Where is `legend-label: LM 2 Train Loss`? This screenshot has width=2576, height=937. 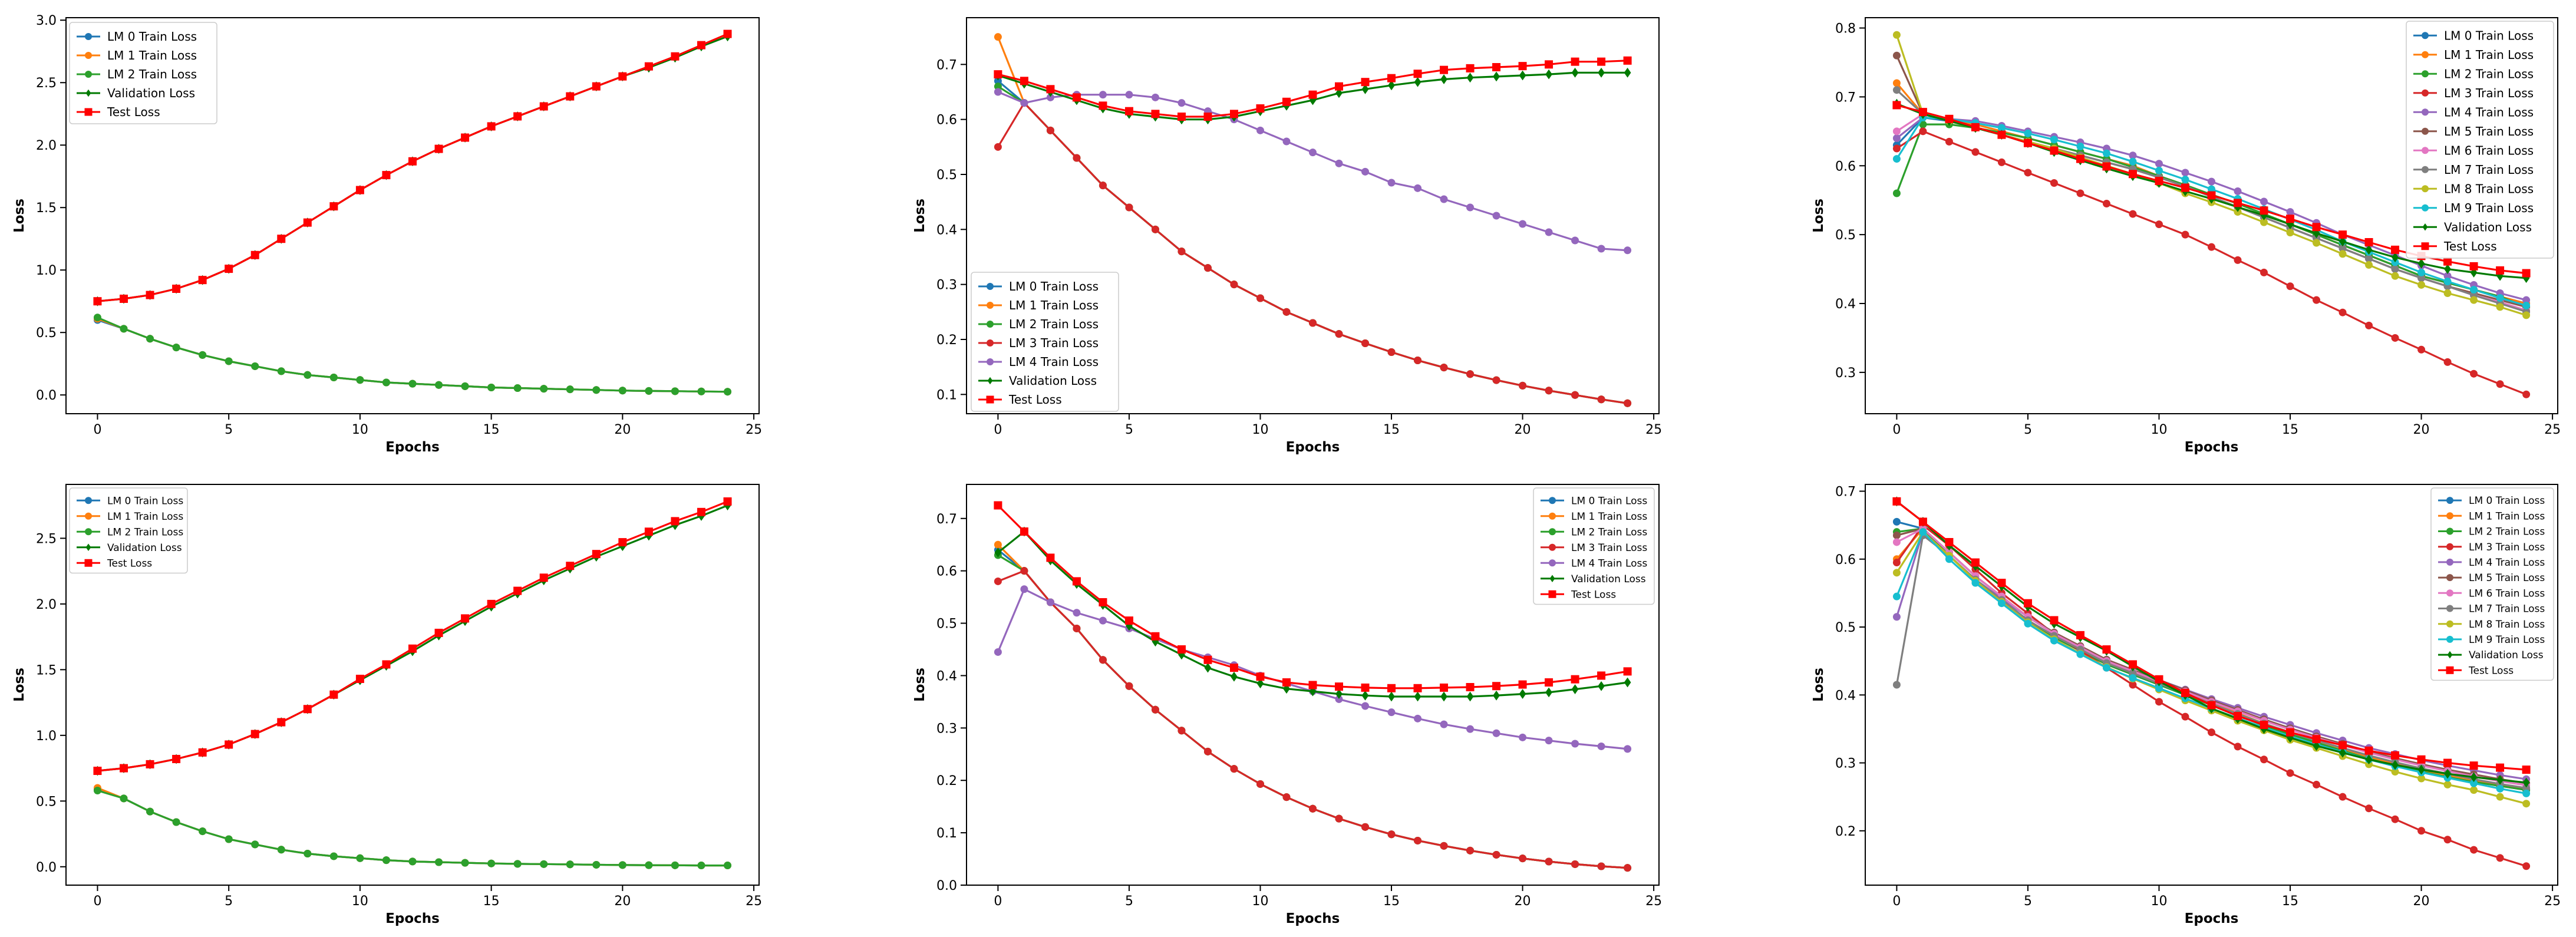 legend-label: LM 2 Train Loss is located at coordinates (1054, 324).